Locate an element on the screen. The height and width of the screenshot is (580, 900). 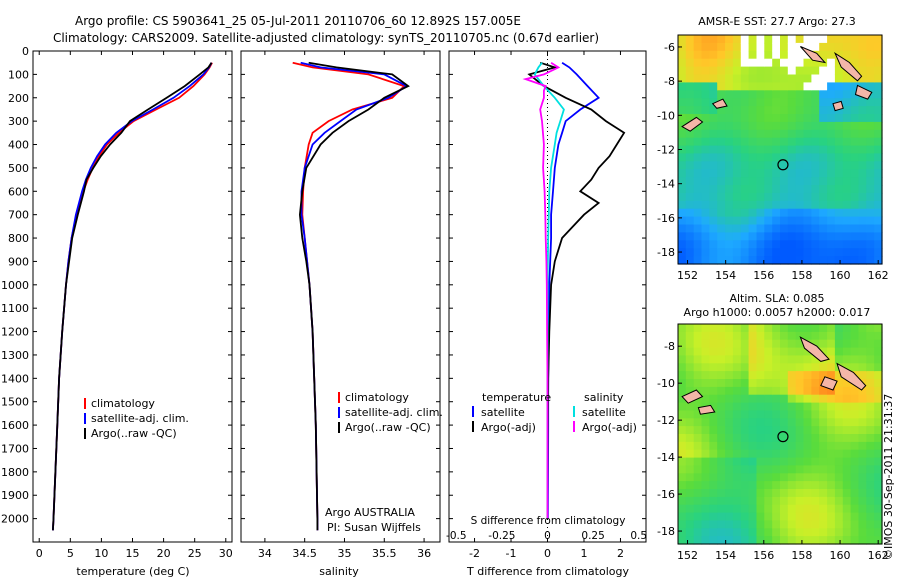
lat-tick-label: -12 is located at coordinates (666, 420).